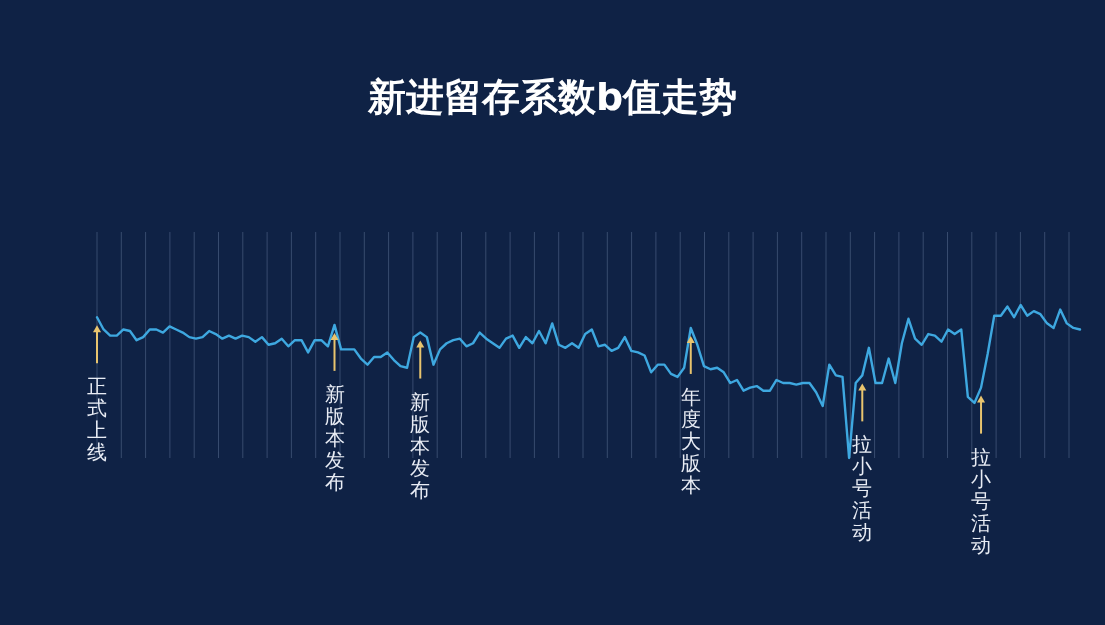 Image resolution: width=1105 pixels, height=625 pixels. What do you see at coordinates (690, 440) in the screenshot?
I see `annotation: 年度大版本` at bounding box center [690, 440].